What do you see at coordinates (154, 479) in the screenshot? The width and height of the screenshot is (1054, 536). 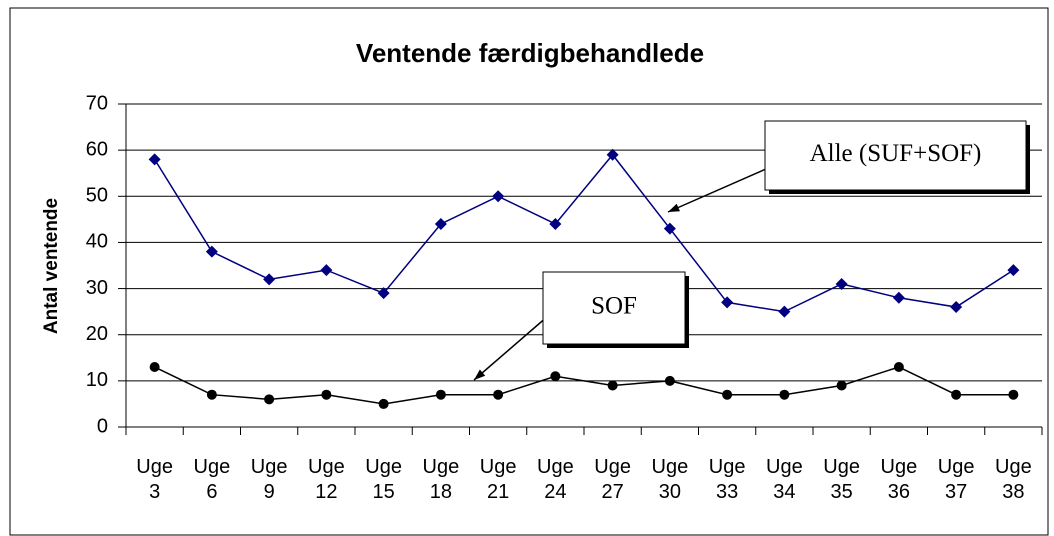 I see `x-tick-label: Uge 3` at bounding box center [154, 479].